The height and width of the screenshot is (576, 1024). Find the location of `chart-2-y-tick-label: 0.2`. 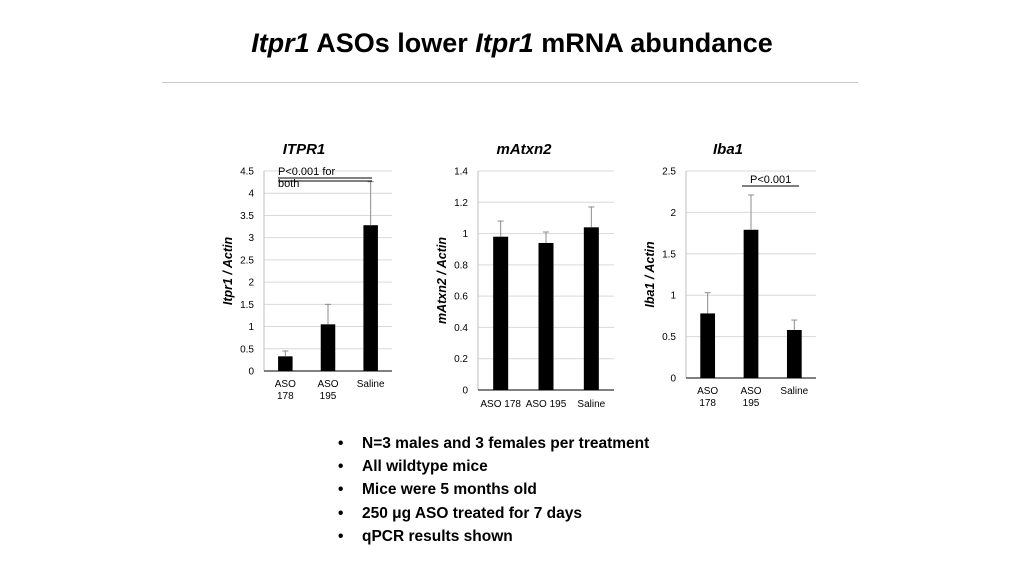

chart-2-y-tick-label: 0.2 is located at coordinates (461, 359).